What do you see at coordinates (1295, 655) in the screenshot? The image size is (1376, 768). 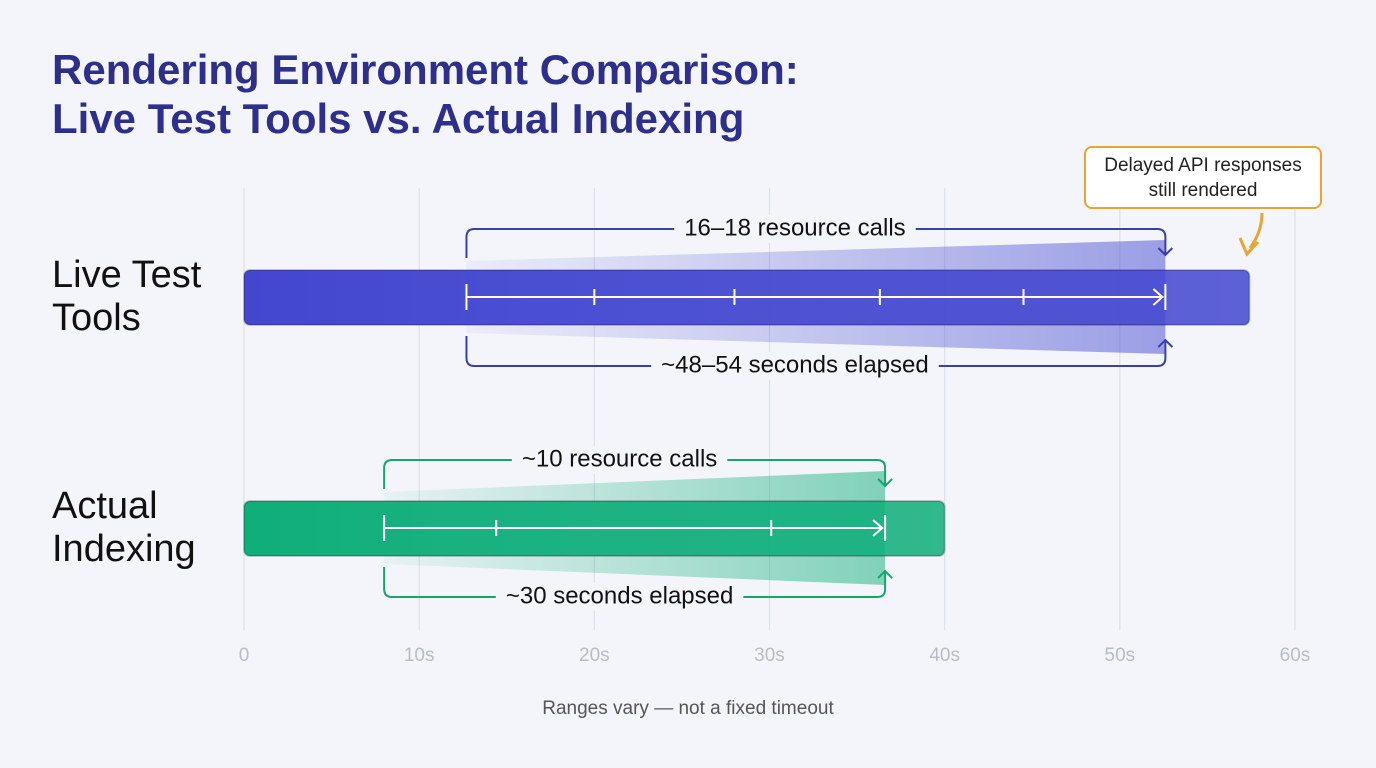 I see `x-tick-label: 60s` at bounding box center [1295, 655].